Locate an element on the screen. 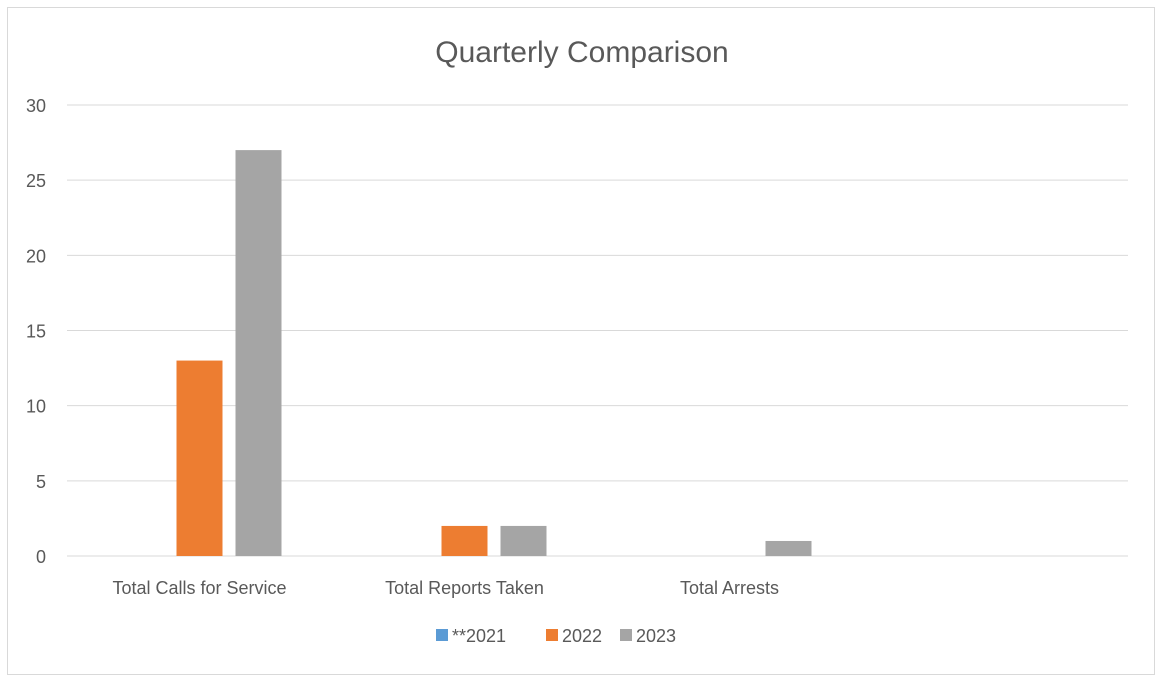  y-tick-label: 25 is located at coordinates (36, 181).